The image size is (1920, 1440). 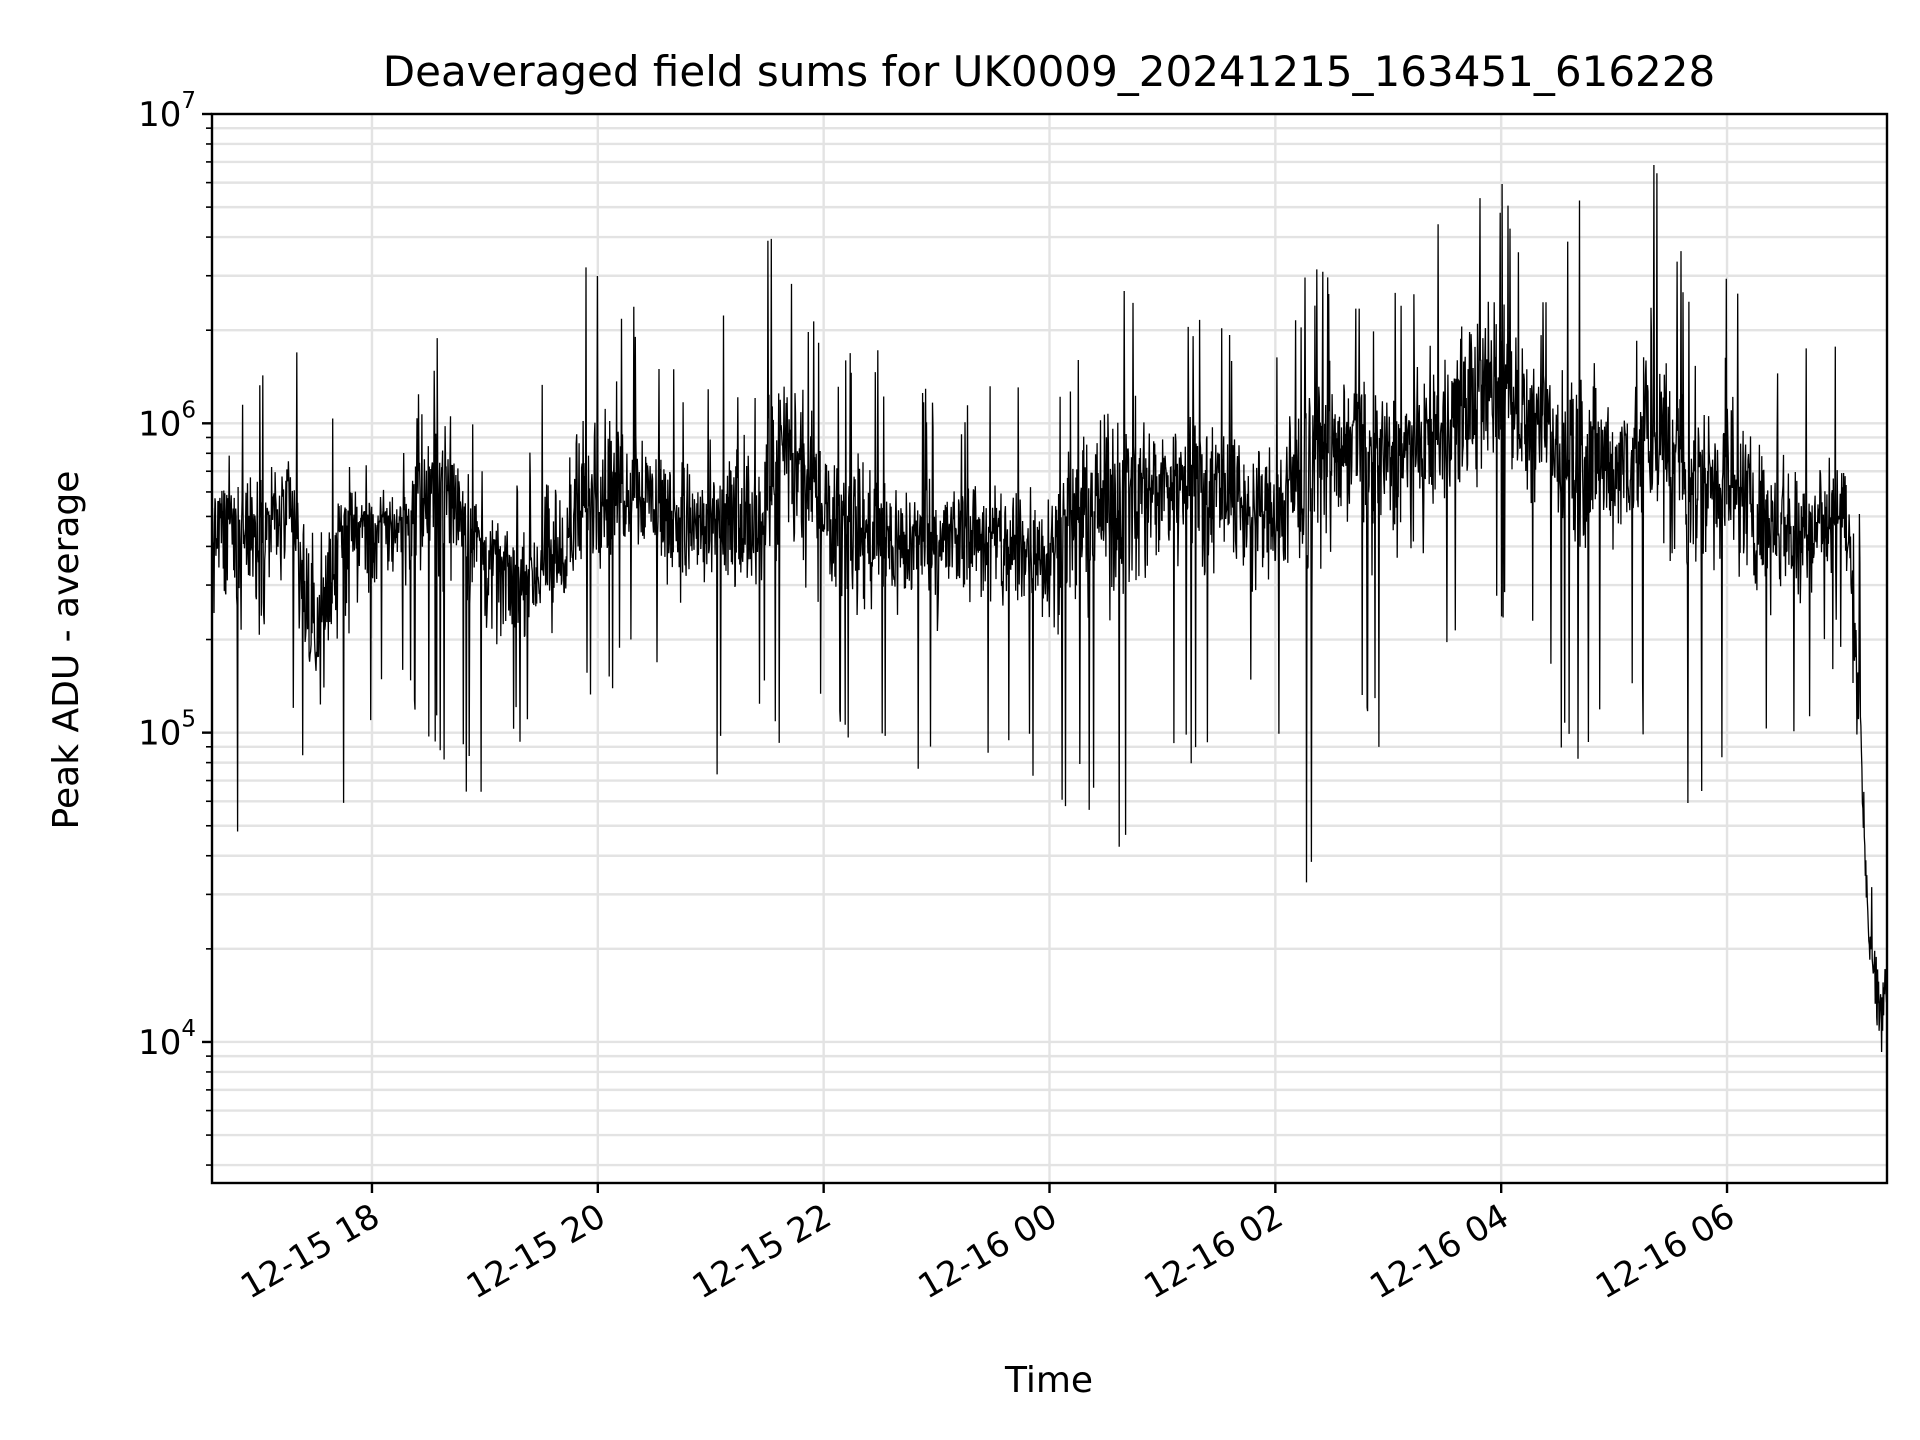 I want to click on y-axis: 10⁴ 10⁵ 10⁶ 10⁷, so click(x=175, y=627).